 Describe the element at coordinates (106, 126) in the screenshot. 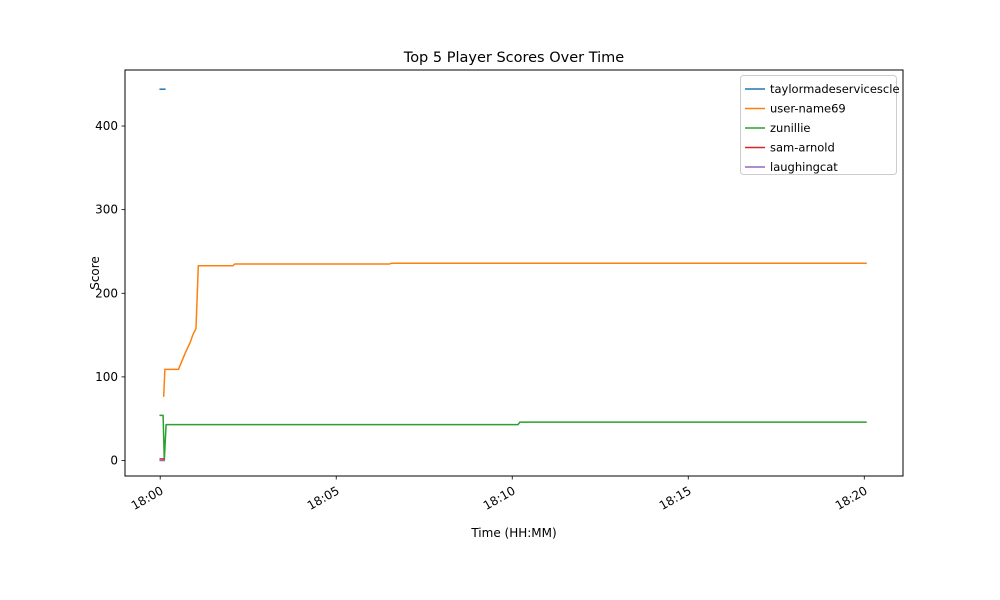

I see `y-tick-label: 400` at that location.